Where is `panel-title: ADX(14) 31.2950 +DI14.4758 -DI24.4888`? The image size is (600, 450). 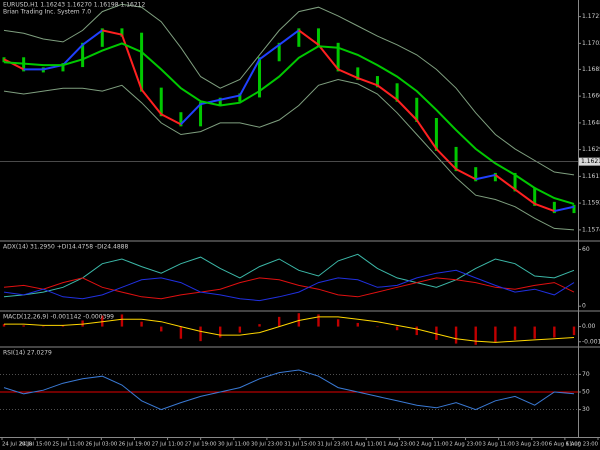
panel-title: ADX(14) 31.2950 +DI14.4758 -DI24.4888 is located at coordinates (65, 247).